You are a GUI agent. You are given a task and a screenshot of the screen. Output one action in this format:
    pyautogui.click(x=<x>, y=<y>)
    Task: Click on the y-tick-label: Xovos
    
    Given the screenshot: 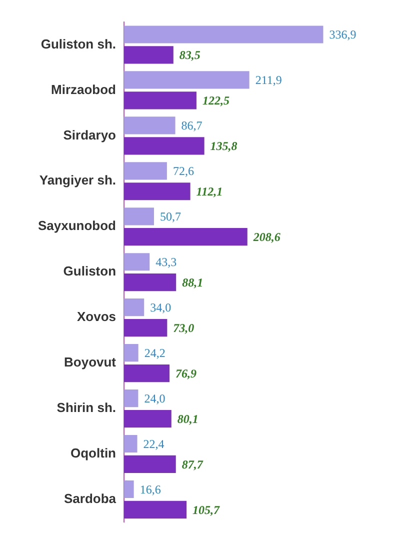 What is the action you would take?
    pyautogui.click(x=96, y=316)
    